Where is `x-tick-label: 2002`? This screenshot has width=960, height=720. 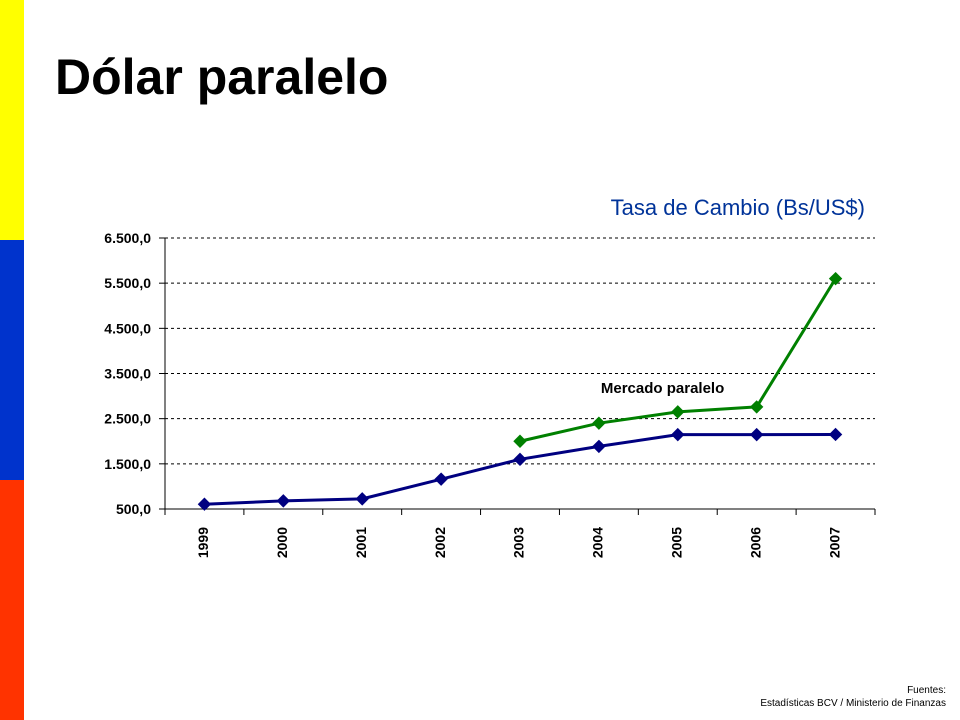 x-tick-label: 2002 is located at coordinates (440, 542).